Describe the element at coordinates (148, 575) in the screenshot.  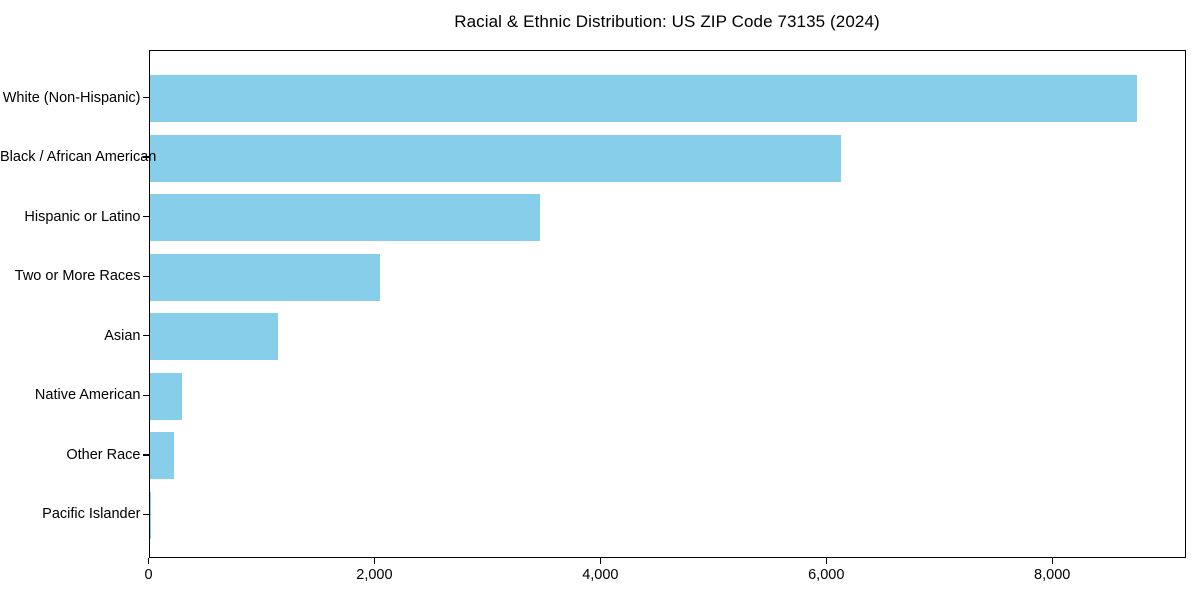
I see `x-tick-label-0: 0` at that location.